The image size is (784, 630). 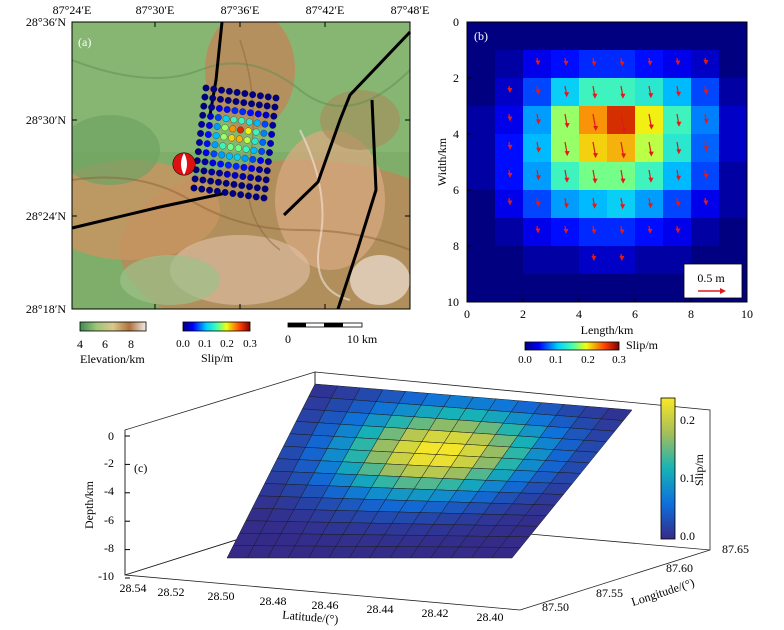 I want to click on heatmap-ylabel: Width/km, so click(x=442, y=161).